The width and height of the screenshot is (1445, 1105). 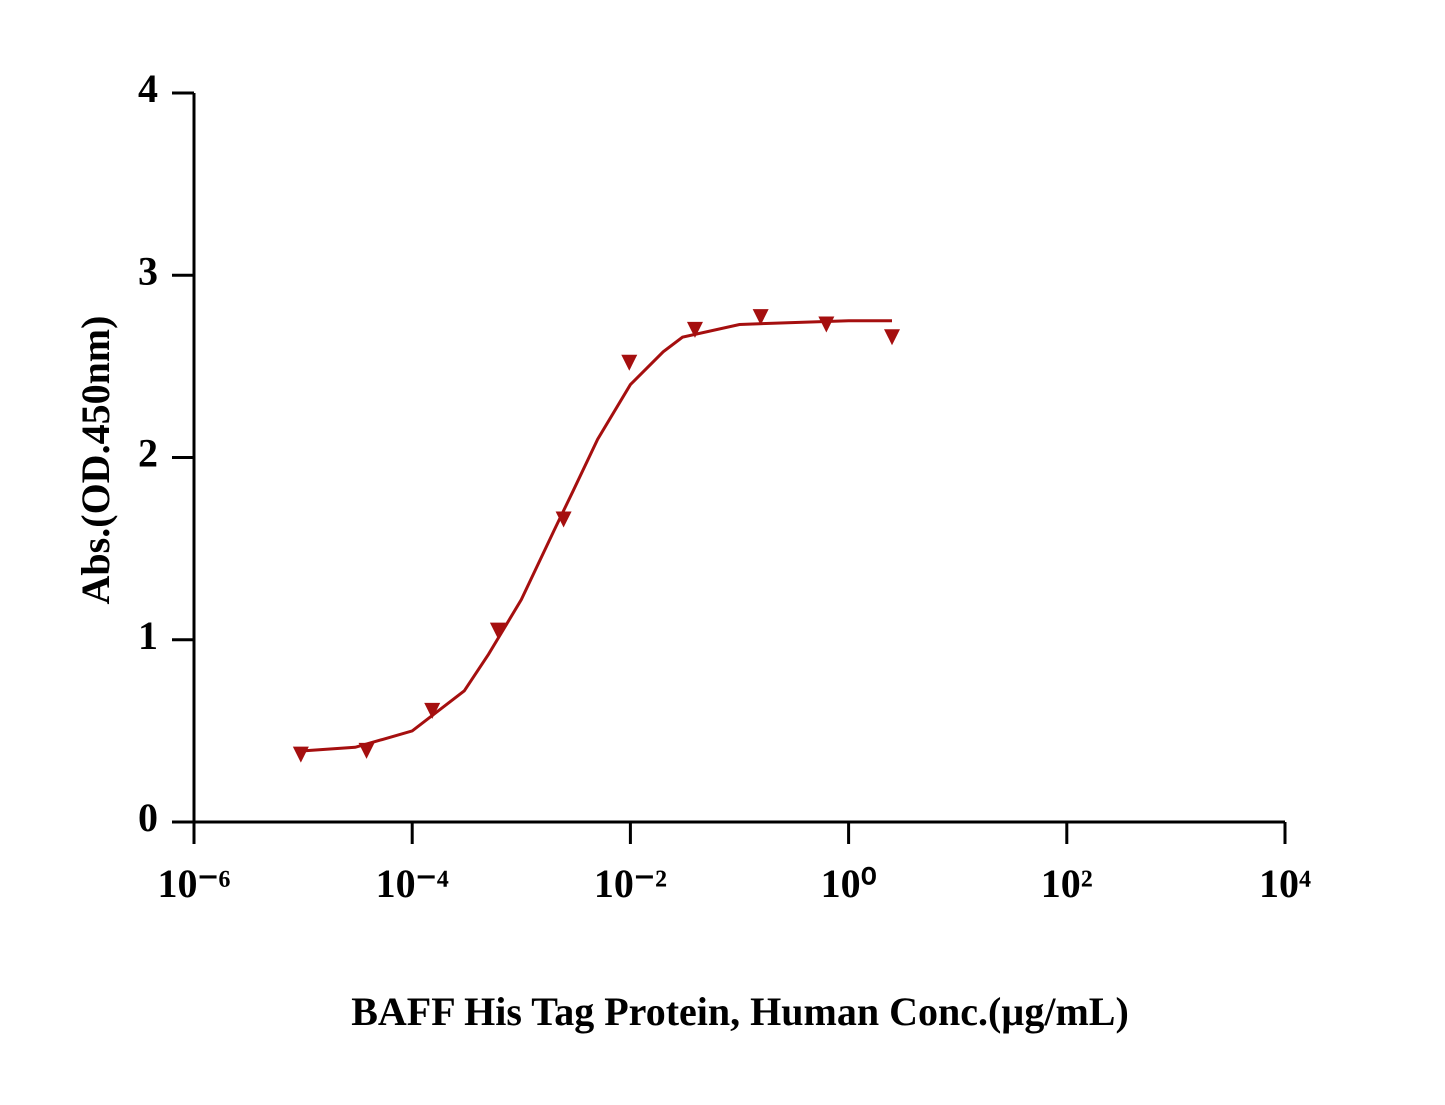 What do you see at coordinates (740, 1011) in the screenshot?
I see `x-axis-label: BAFF His Tag Protein, Human Conc.(µg/mL)` at bounding box center [740, 1011].